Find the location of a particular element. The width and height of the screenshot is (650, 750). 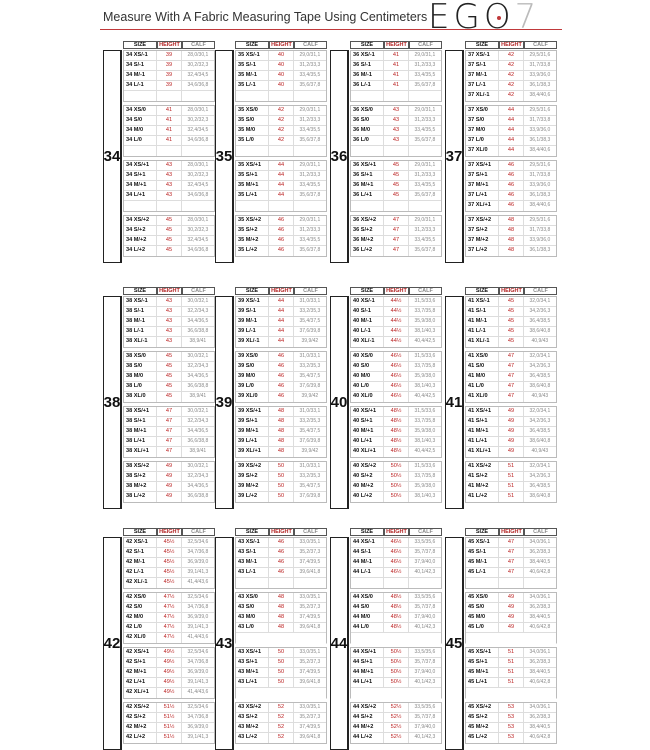

calf-cell: 37,9/40,0 is located at coordinates (425, 617).